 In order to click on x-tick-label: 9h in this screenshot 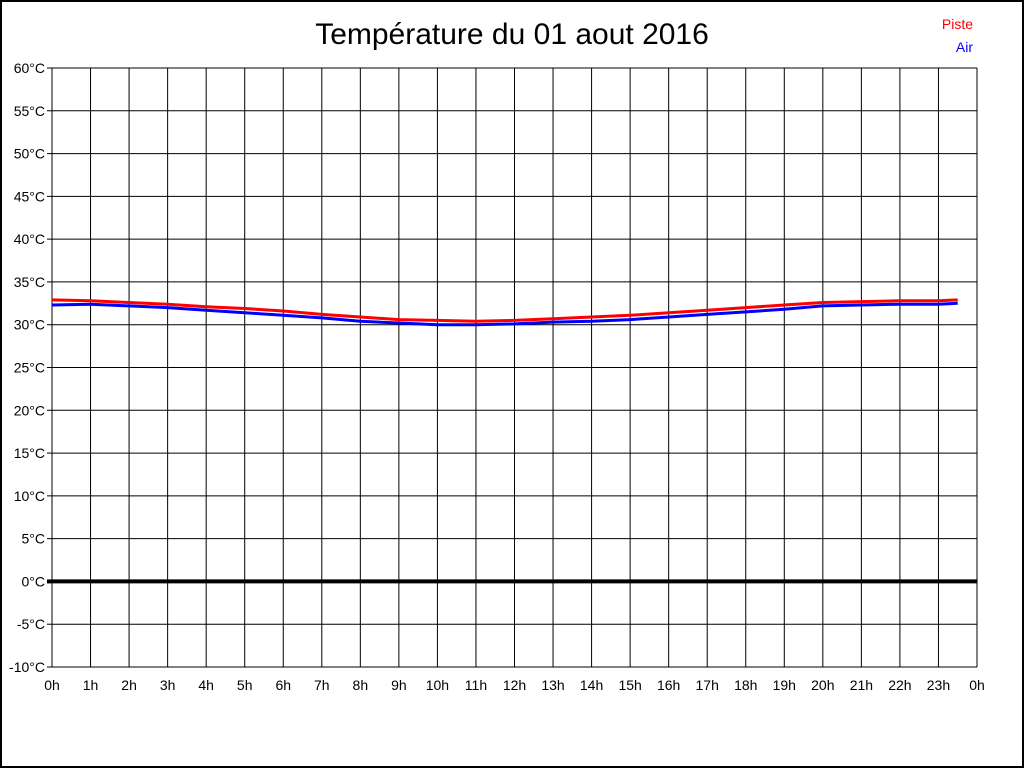, I will do `click(399, 685)`.